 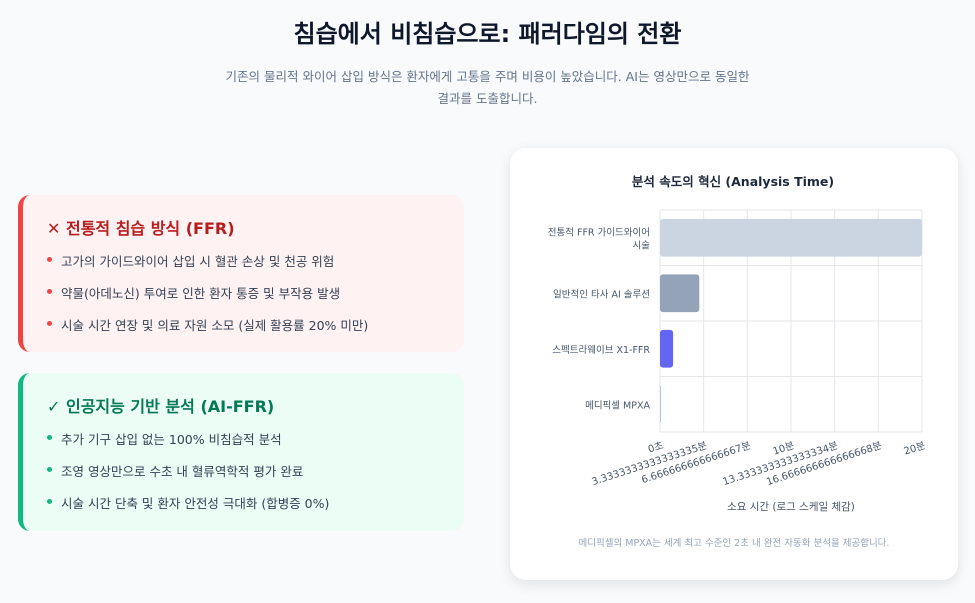 I want to click on list-item: 시술 시간 단축 및 환자 안전성 극대화 (합병증 0%), so click(x=243, y=502).